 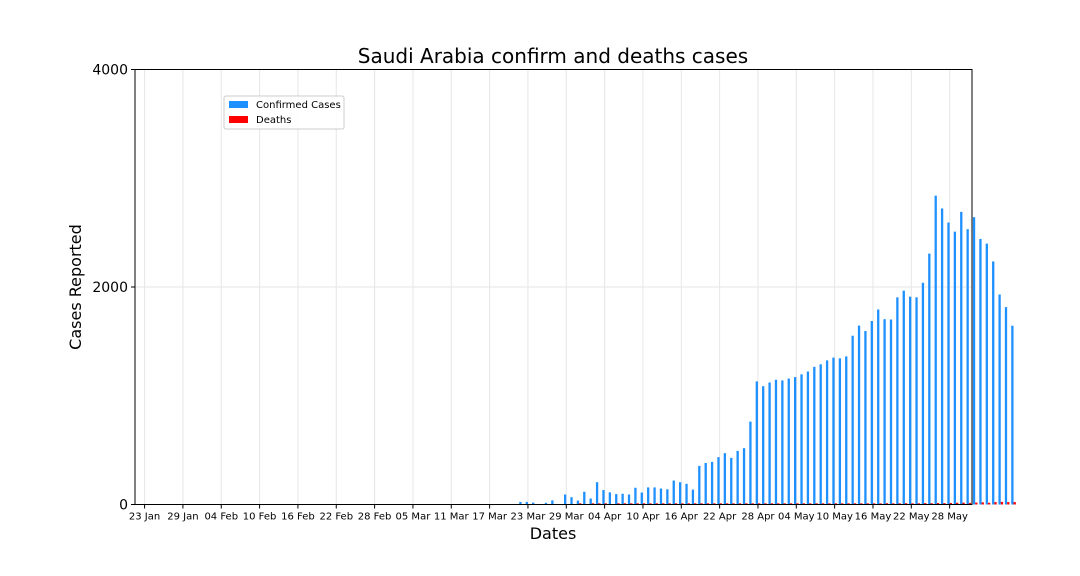 I want to click on x-tick-label: 16 Apr, so click(x=682, y=517).